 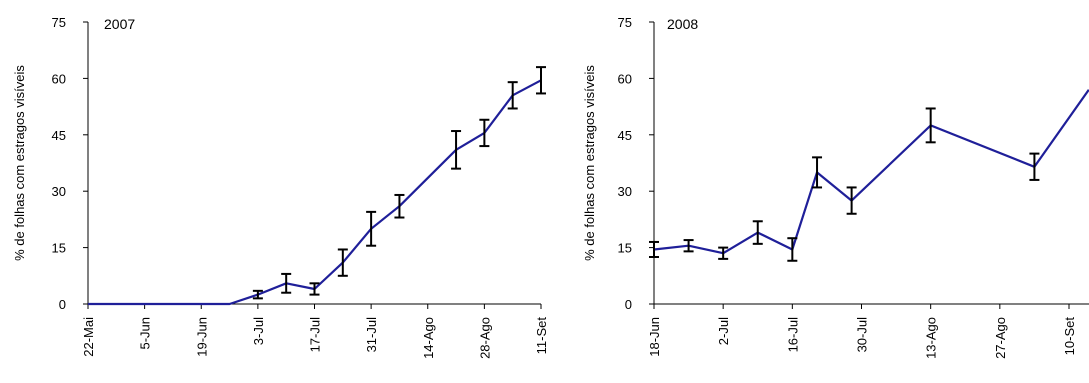 What do you see at coordinates (145, 333) in the screenshot?
I see `x-tick-label: 5-Jun` at bounding box center [145, 333].